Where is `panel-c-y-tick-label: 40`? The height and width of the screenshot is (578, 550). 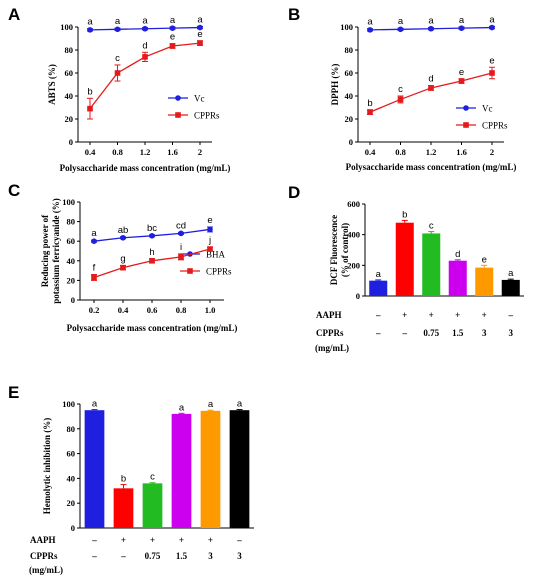 panel-c-y-tick-label: 40 is located at coordinates (71, 261).